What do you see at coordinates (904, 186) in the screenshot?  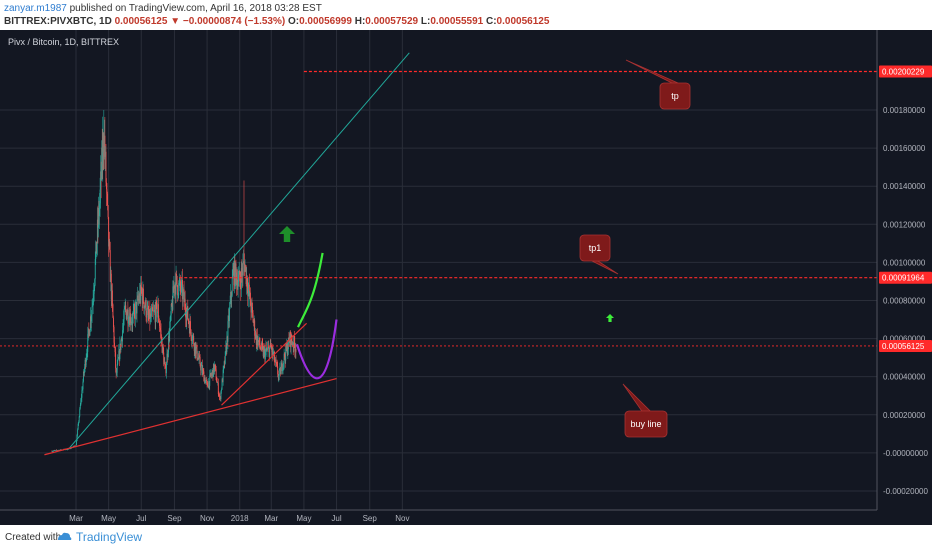 I see `y-tick-label: 0.00140000` at bounding box center [904, 186].